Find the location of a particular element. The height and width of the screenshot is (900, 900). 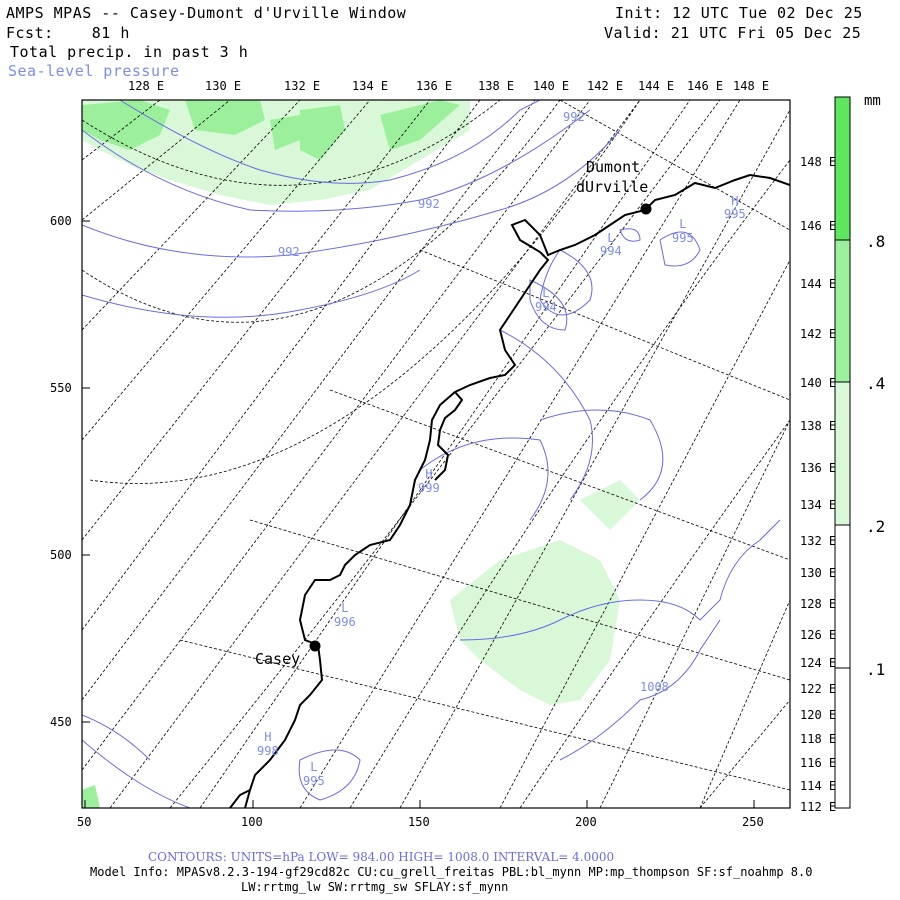

forecast-hour-label: Fcst: 81 h is located at coordinates (68, 33).